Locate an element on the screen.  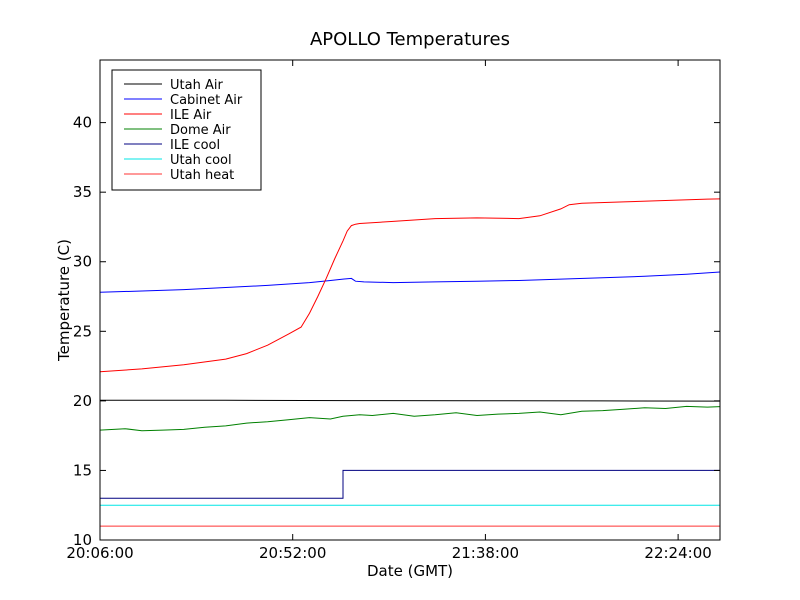
x-tick-label: 20:52:00 is located at coordinates (292, 553).